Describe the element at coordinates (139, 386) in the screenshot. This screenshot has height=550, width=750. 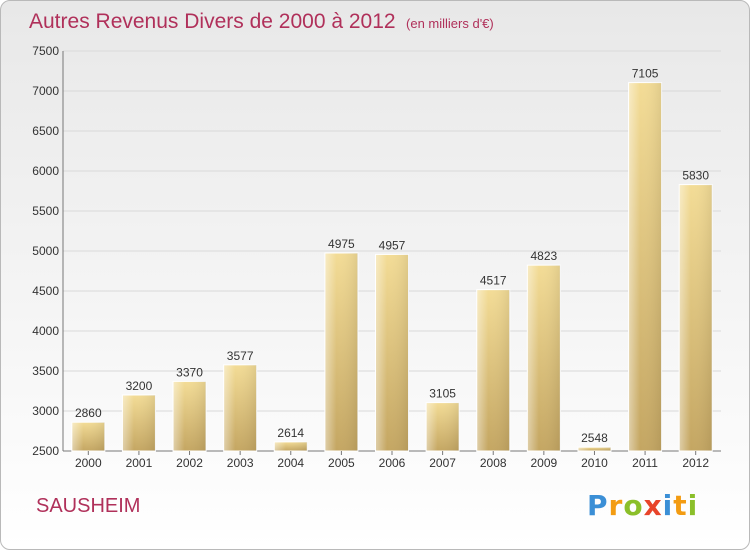
I see `data-label: 3200` at that location.